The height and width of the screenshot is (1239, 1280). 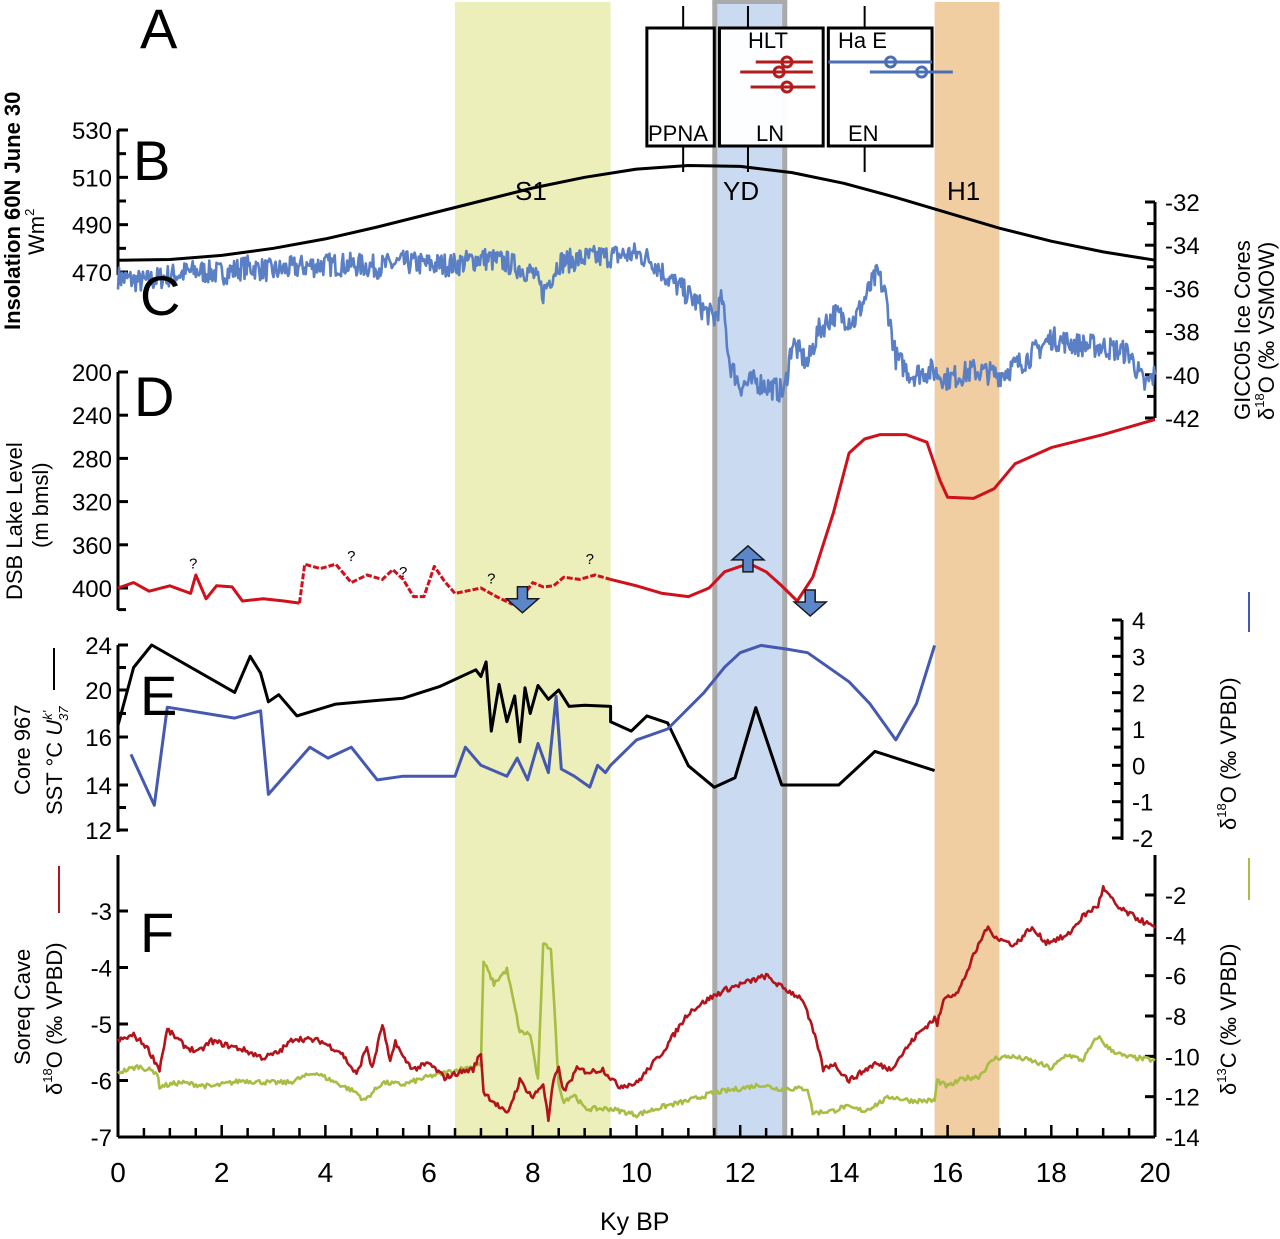 I want to click on box-label-ppna: PPNA, so click(x=678, y=133).